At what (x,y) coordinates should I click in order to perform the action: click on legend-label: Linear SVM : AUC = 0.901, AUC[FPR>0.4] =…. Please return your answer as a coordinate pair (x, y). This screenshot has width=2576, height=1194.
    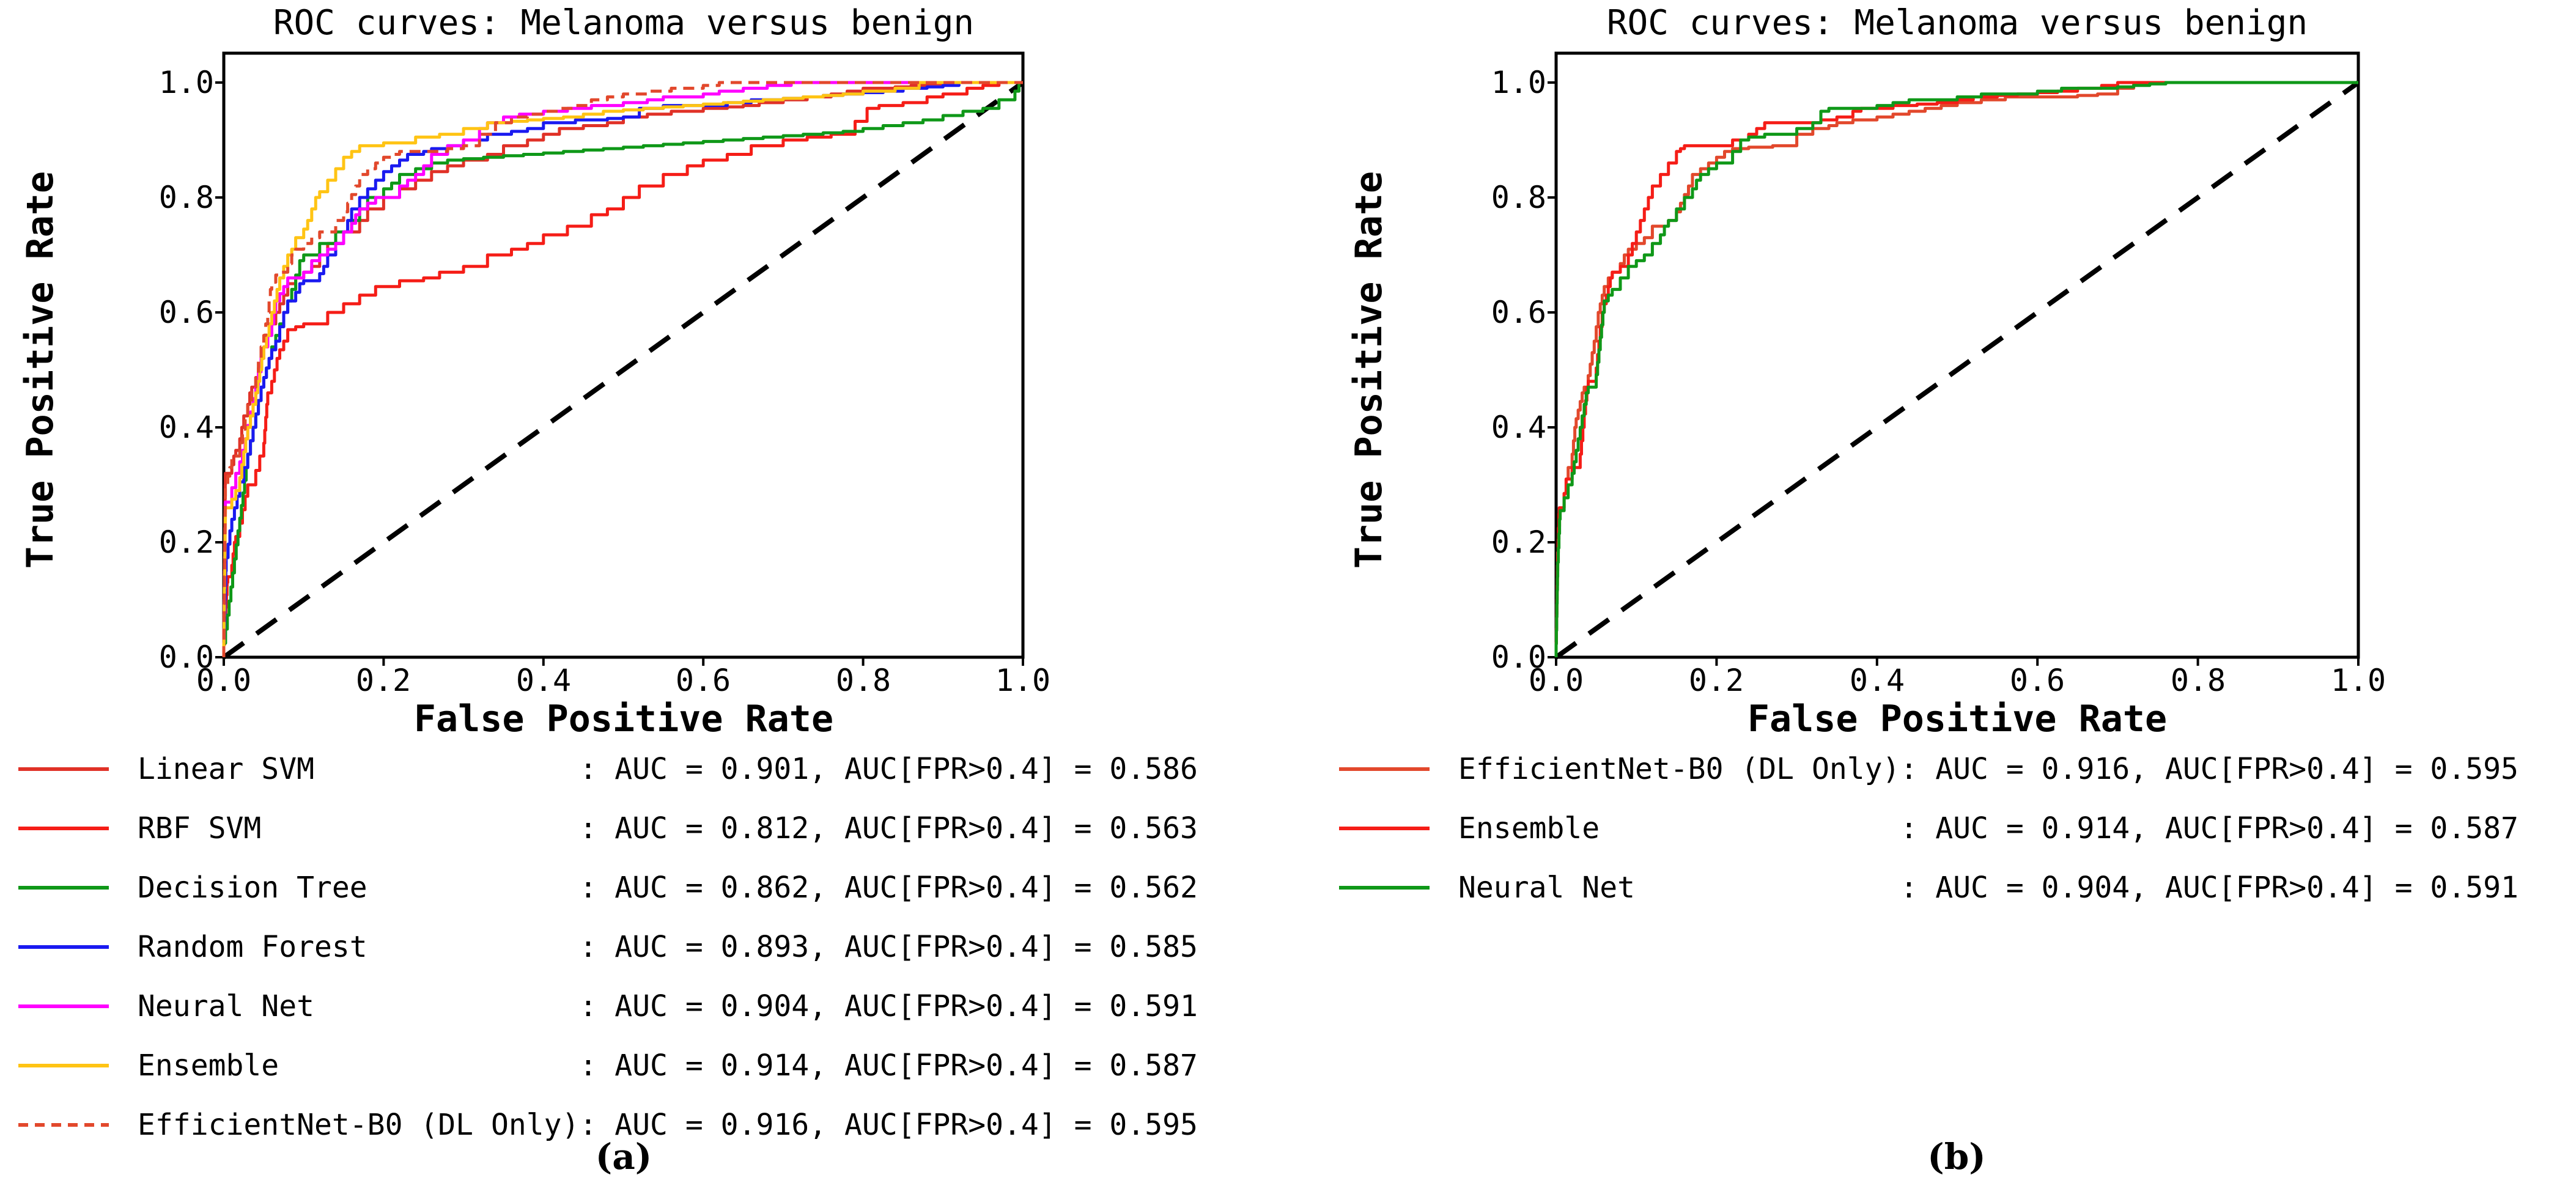
    Looking at the image, I should click on (668, 769).